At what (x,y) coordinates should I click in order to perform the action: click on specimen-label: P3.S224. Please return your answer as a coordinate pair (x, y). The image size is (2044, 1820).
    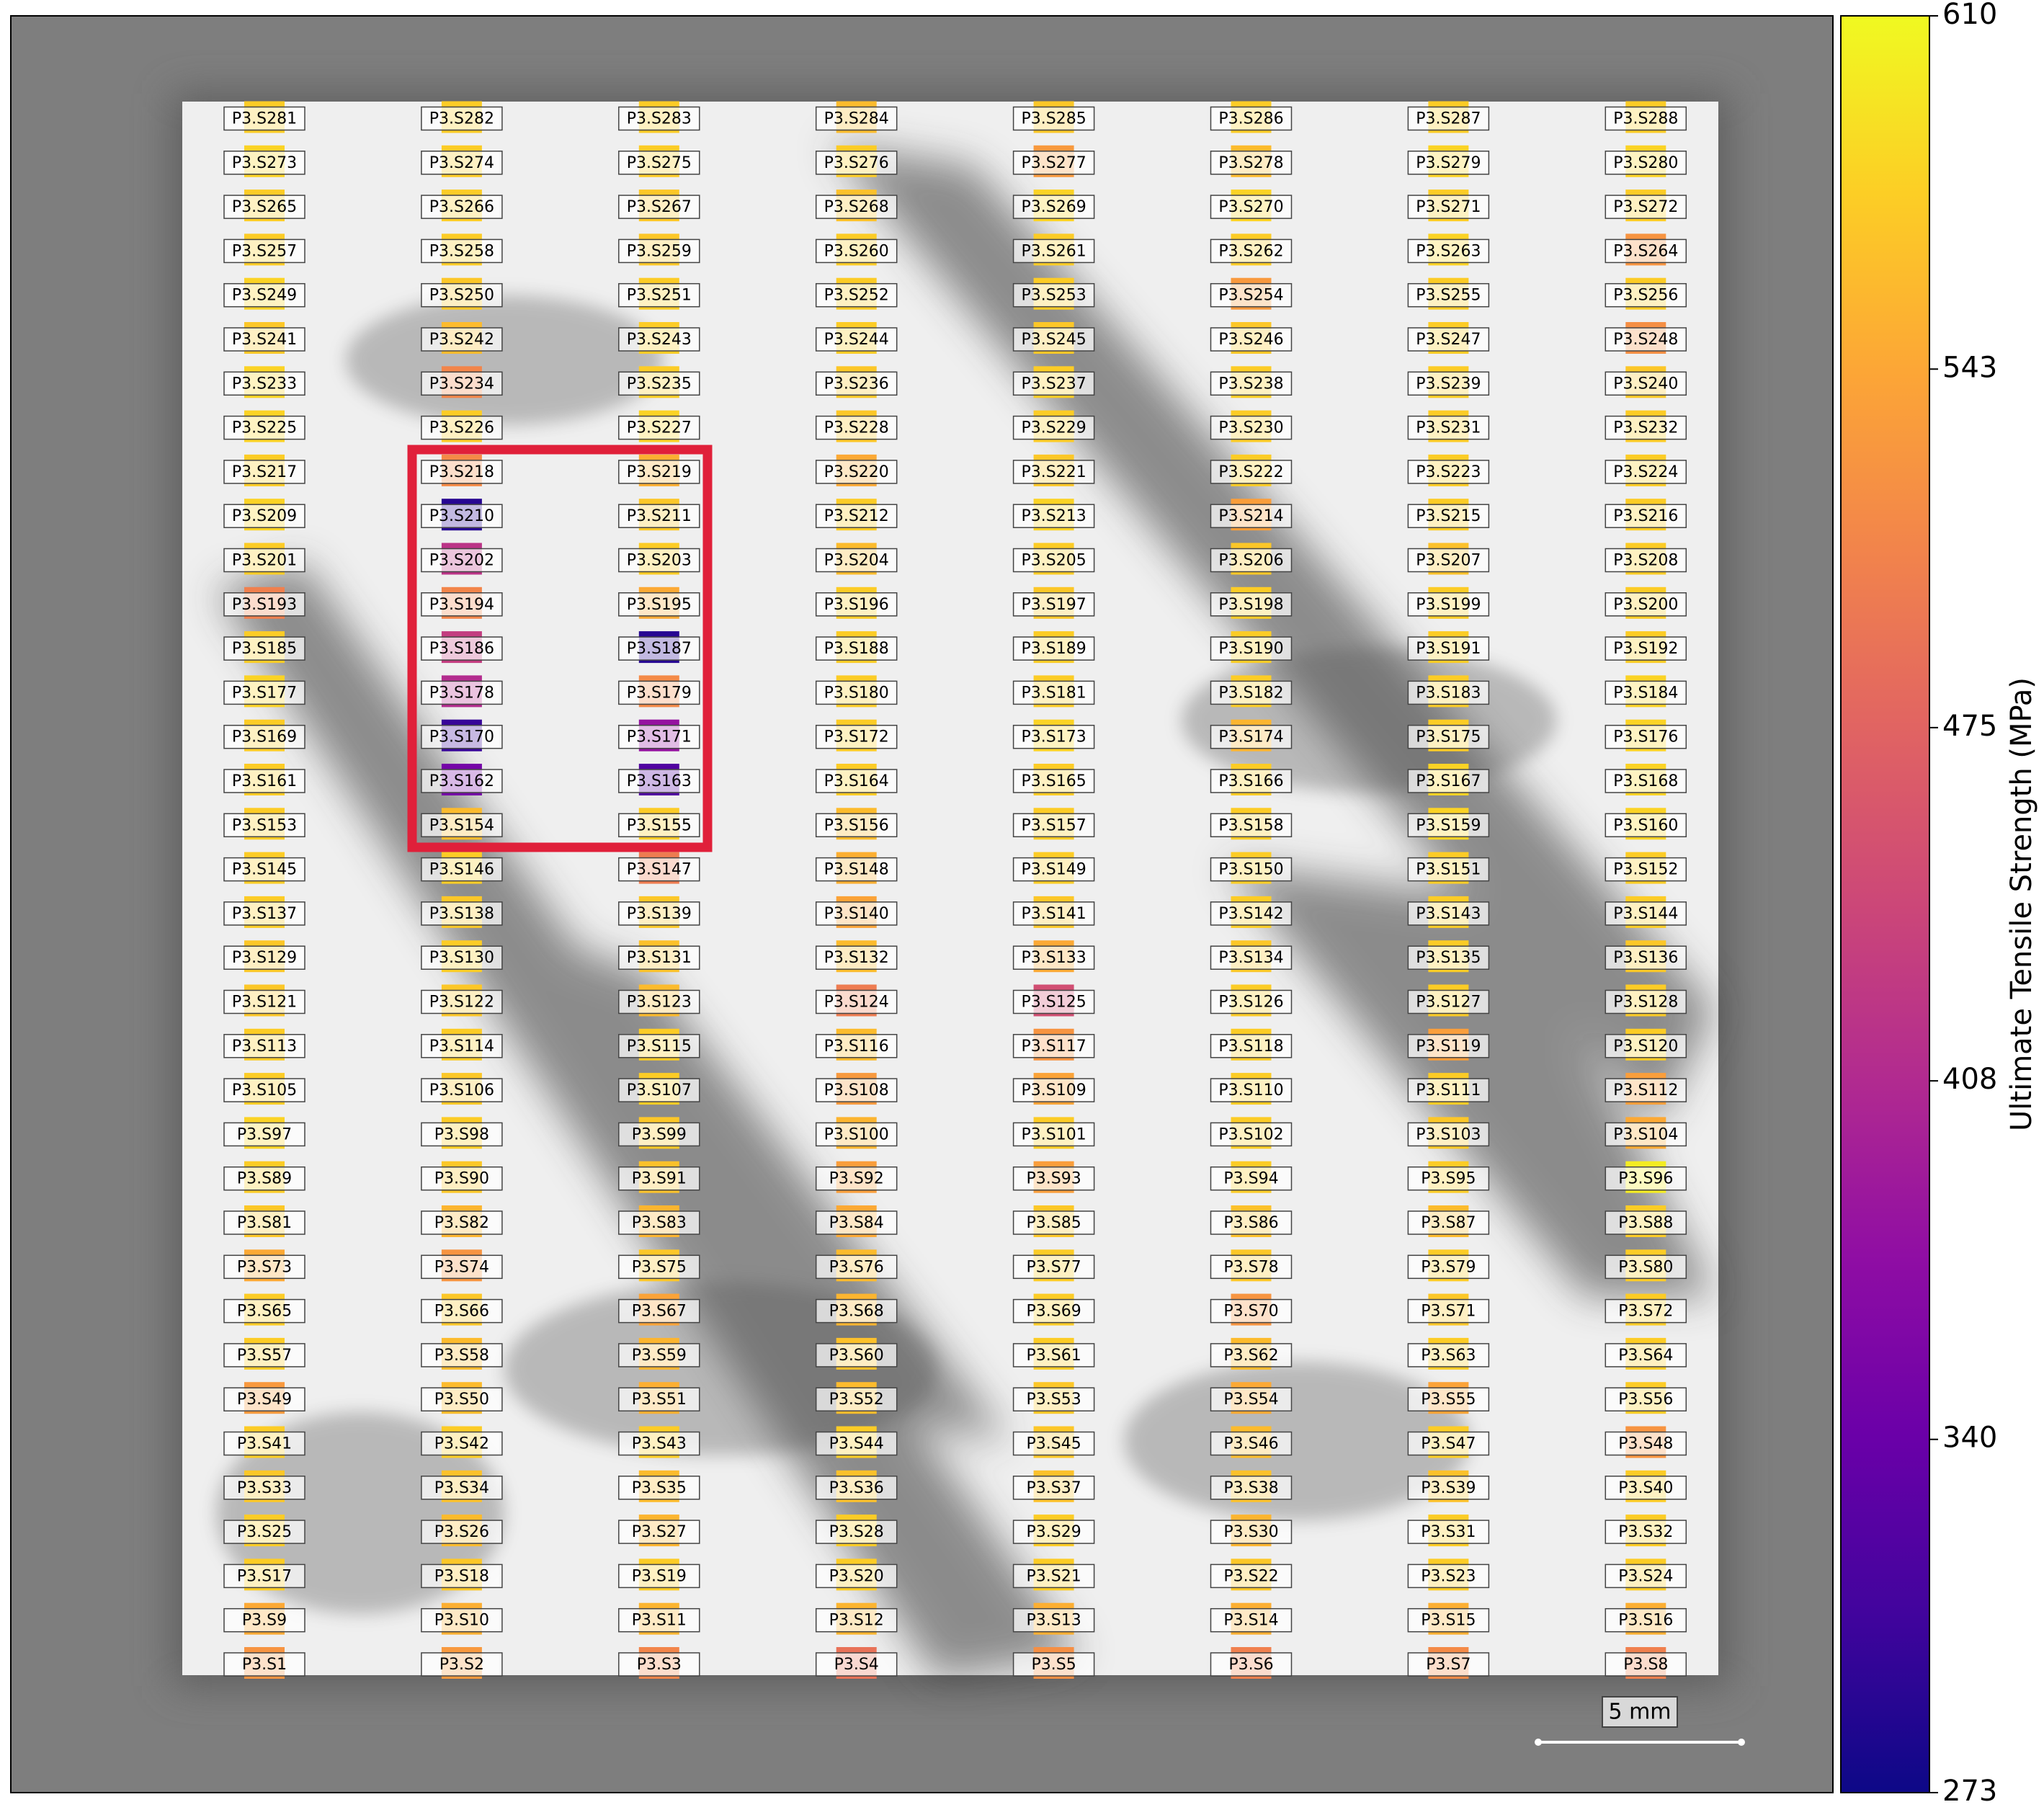
    Looking at the image, I should click on (1645, 472).